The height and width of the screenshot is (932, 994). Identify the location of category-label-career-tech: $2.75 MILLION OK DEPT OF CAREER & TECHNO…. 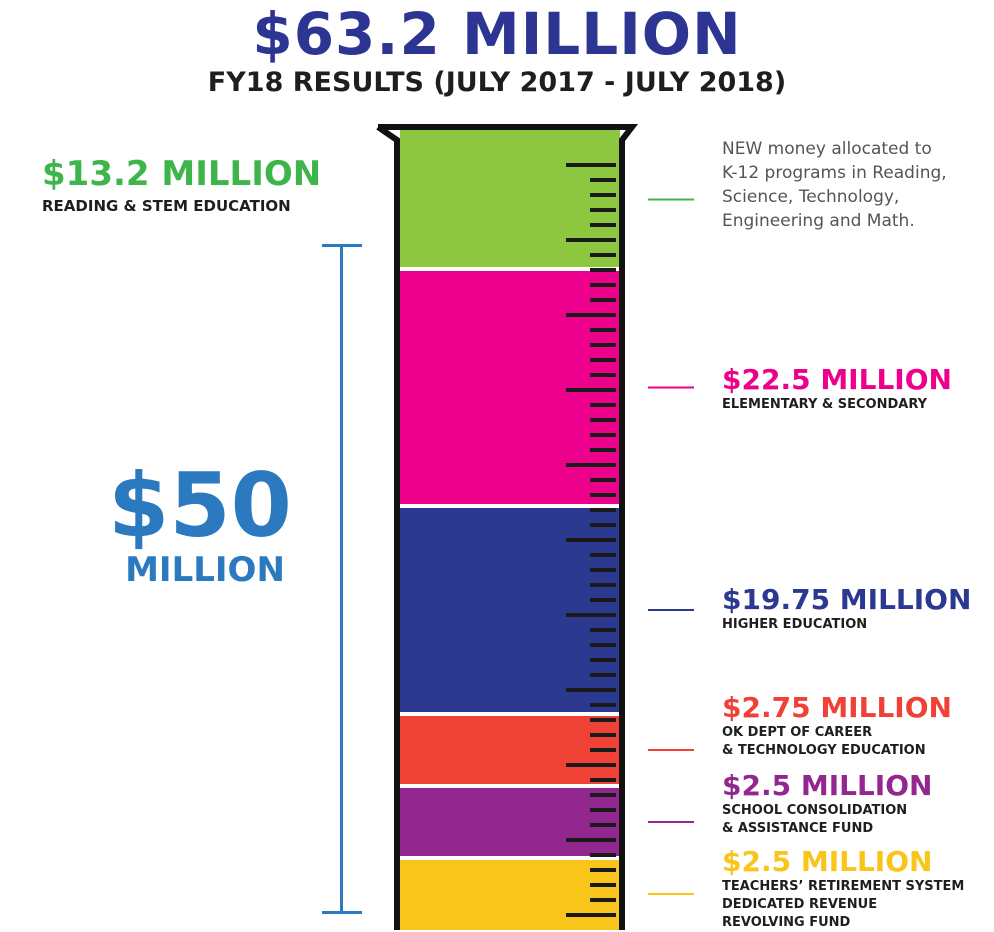
(837, 726).